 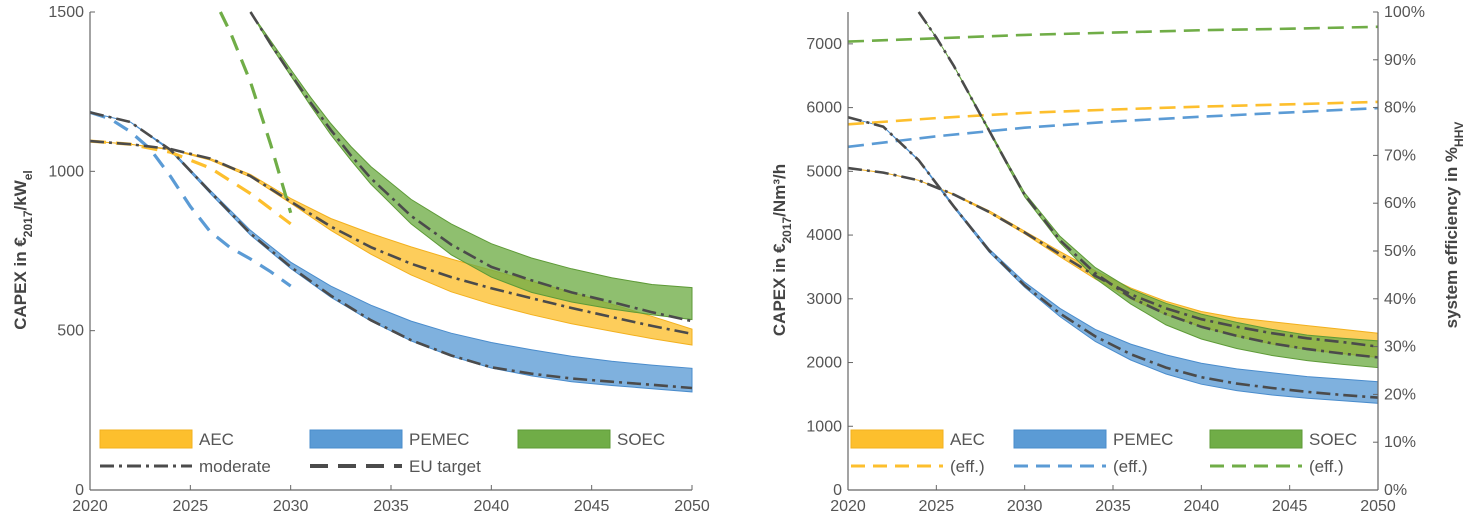 What do you see at coordinates (1130, 466) in the screenshot?
I see `legend-label-pemec-eff: (eff.)` at bounding box center [1130, 466].